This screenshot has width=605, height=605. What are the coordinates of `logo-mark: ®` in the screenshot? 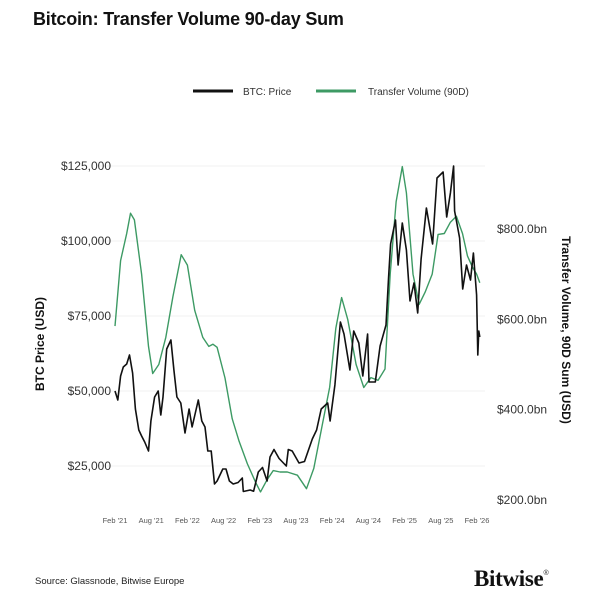 It's located at (546, 573).